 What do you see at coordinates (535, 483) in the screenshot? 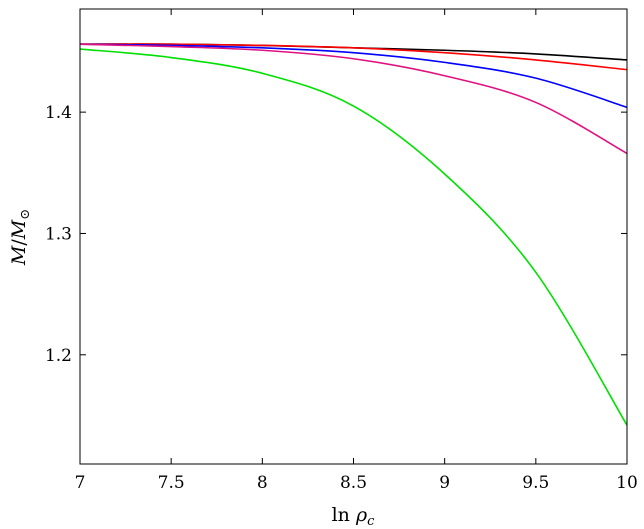
I see `x-tick-label: 9.5` at bounding box center [535, 483].